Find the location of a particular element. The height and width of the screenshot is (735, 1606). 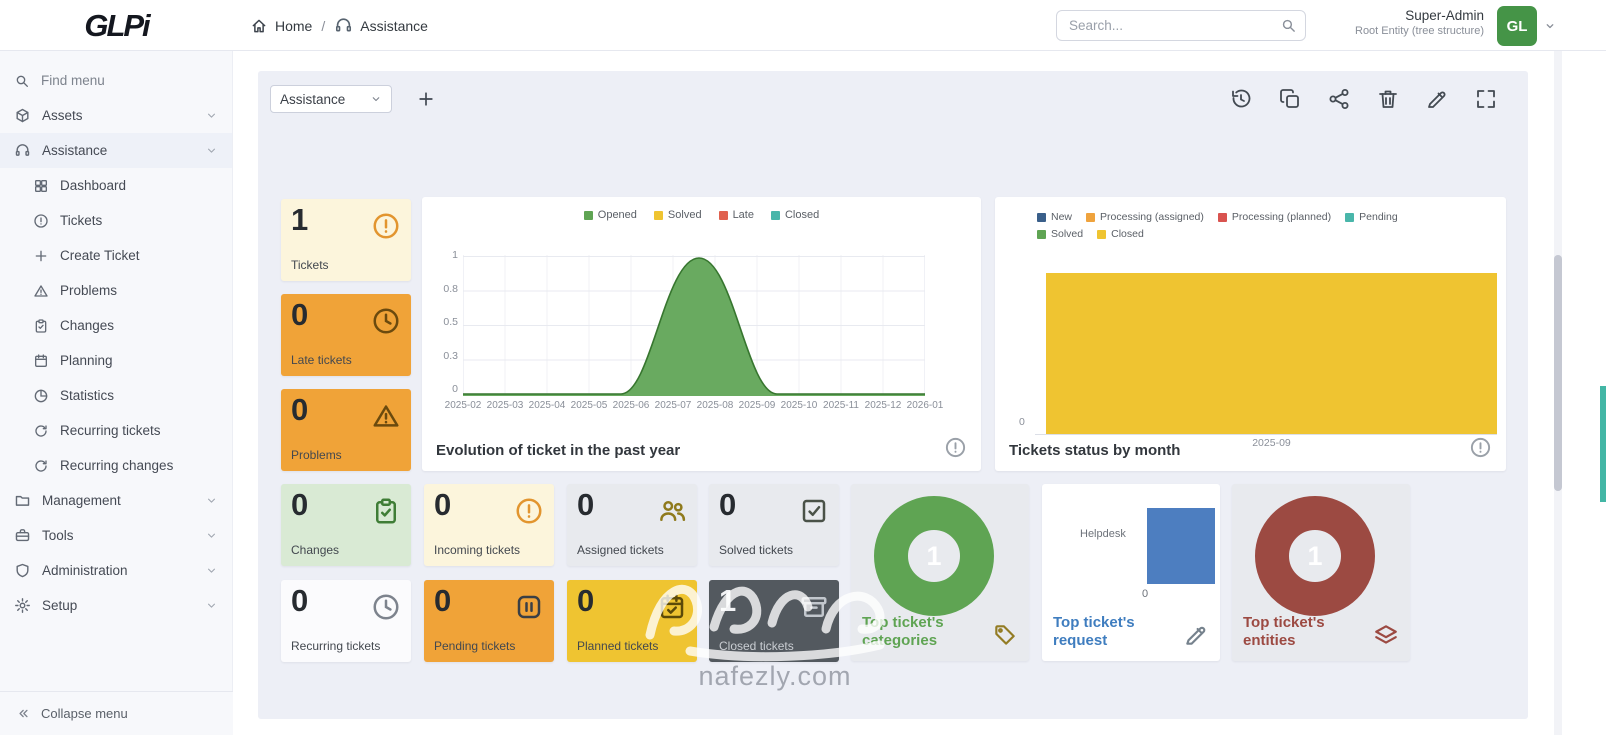

incoming-tickets-stat-card: 0 Incoming tickets is located at coordinates (489, 525).